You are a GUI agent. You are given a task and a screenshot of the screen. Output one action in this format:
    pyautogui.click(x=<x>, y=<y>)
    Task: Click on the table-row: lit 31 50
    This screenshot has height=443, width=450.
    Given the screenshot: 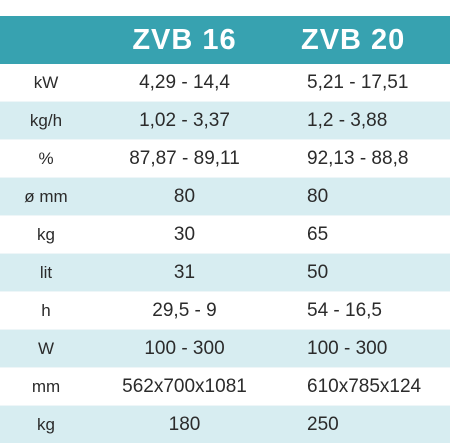 What is the action you would take?
    pyautogui.click(x=225, y=273)
    